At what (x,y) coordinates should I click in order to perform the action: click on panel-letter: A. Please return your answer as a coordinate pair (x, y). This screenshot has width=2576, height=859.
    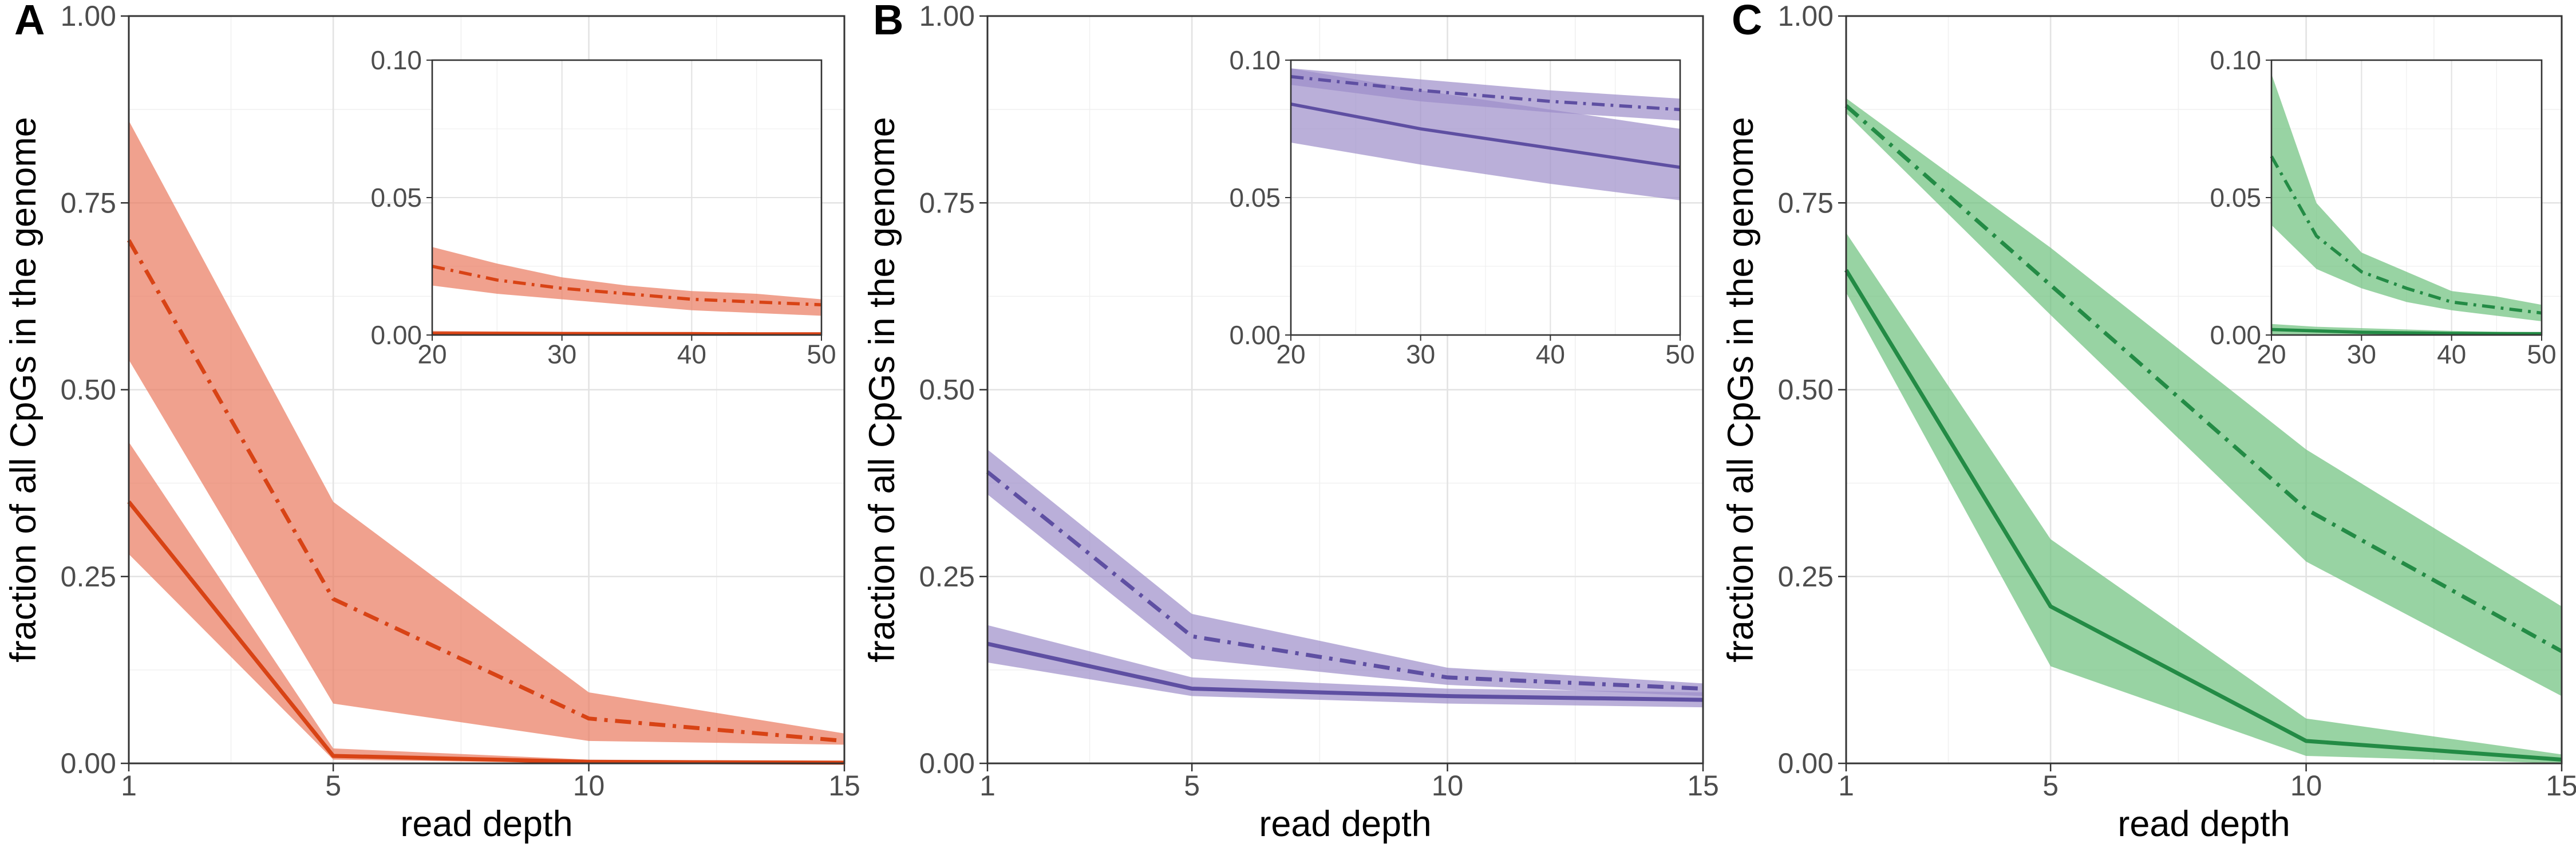
    Looking at the image, I should click on (29, 22).